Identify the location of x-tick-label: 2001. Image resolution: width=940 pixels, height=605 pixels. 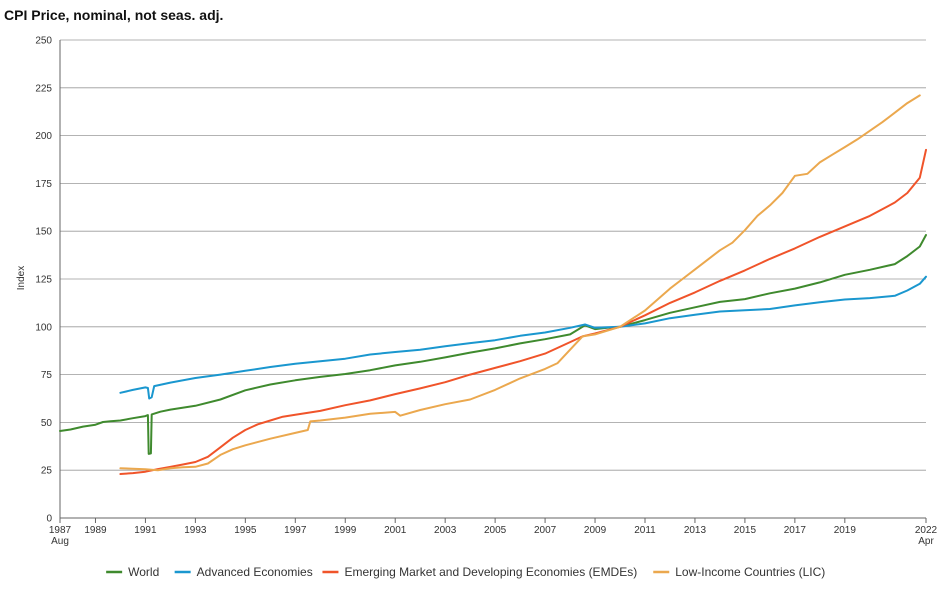
(395, 530).